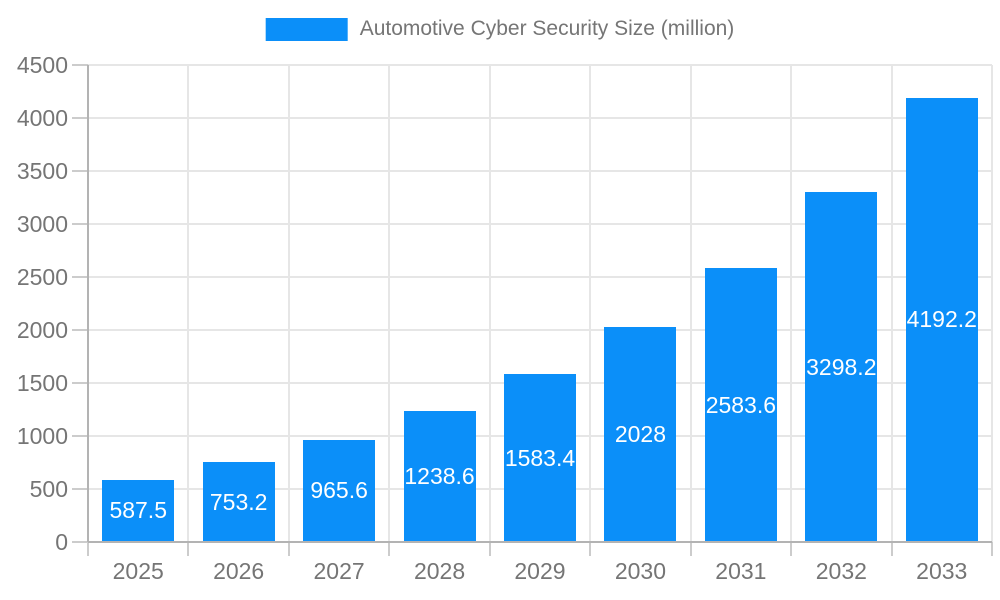 This screenshot has width=1000, height=600. What do you see at coordinates (42, 118) in the screenshot?
I see `y-axis-tick-label: 4000` at bounding box center [42, 118].